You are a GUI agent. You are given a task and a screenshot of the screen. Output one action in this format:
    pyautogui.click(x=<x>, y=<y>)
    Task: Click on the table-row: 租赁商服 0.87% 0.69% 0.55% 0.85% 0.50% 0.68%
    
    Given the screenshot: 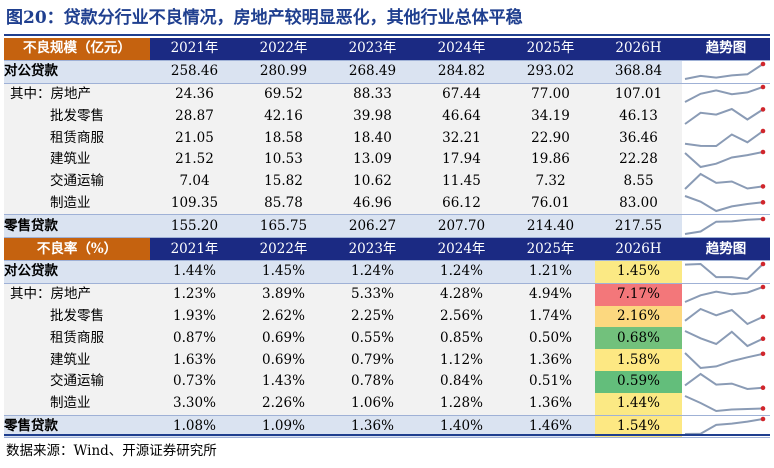 What is the action you would take?
    pyautogui.click(x=387, y=338)
    